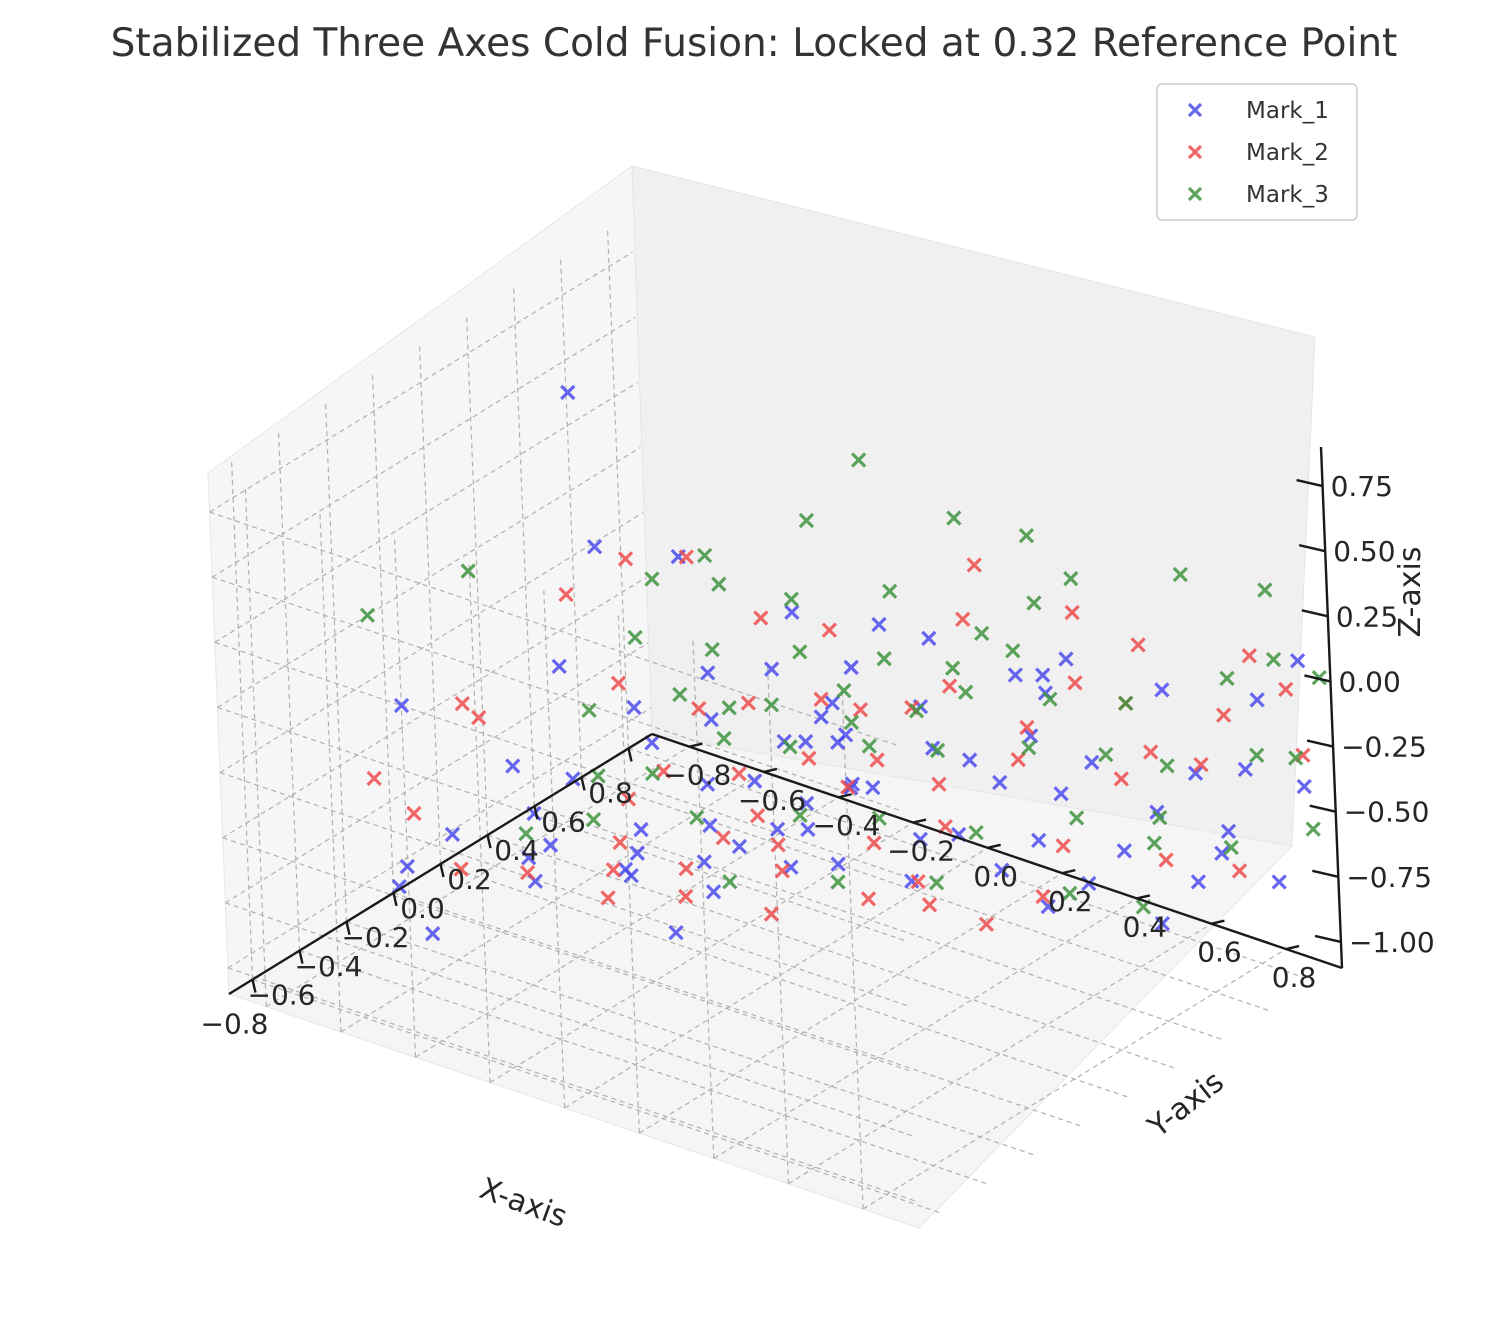 This screenshot has width=1508, height=1322. What do you see at coordinates (1294, 977) in the screenshot?
I see `y-tick-label: 0.8` at bounding box center [1294, 977].